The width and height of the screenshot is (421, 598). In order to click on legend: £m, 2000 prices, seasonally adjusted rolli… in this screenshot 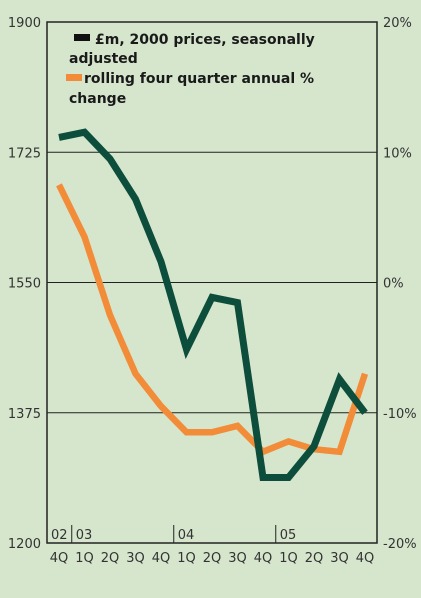, I will do `click(190, 69)`.